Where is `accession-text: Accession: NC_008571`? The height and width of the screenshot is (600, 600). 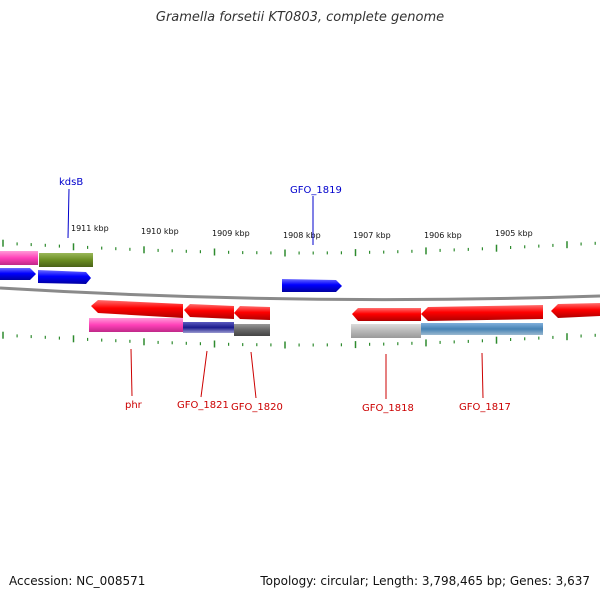 accession-text: Accession: NC_008571 is located at coordinates (77, 581).